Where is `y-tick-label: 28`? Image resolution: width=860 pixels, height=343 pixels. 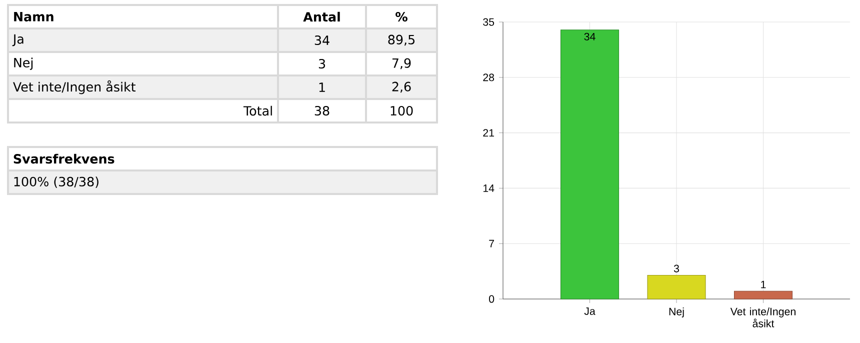 y-tick-label: 28 is located at coordinates (488, 78).